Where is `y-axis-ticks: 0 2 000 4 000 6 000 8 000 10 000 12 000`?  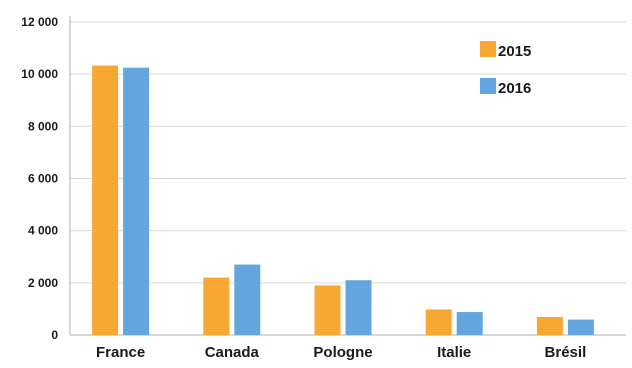 y-axis-ticks: 0 2 000 4 000 6 000 8 000 10 000 12 000 is located at coordinates (39, 178).